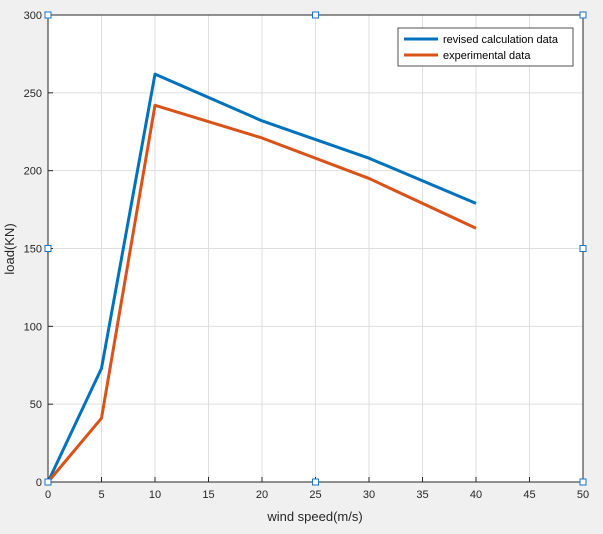 The image size is (603, 534). Describe the element at coordinates (33, 94) in the screenshot. I see `y-tick-label: 250` at that location.